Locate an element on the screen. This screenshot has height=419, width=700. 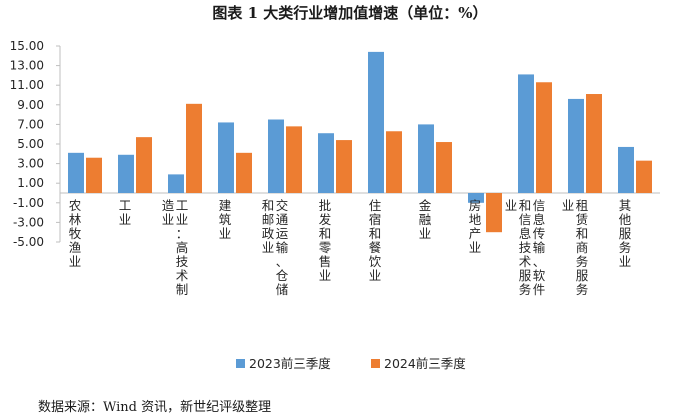
y-tick-label: 11.00 is located at coordinates (27, 85).